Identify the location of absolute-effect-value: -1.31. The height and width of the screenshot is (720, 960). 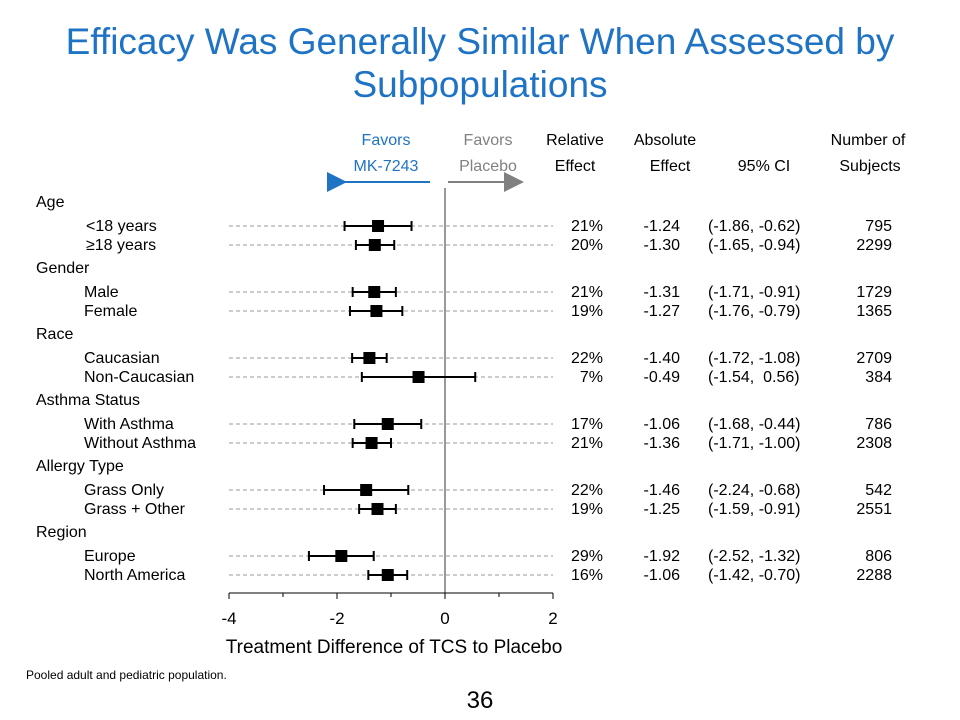
(662, 292).